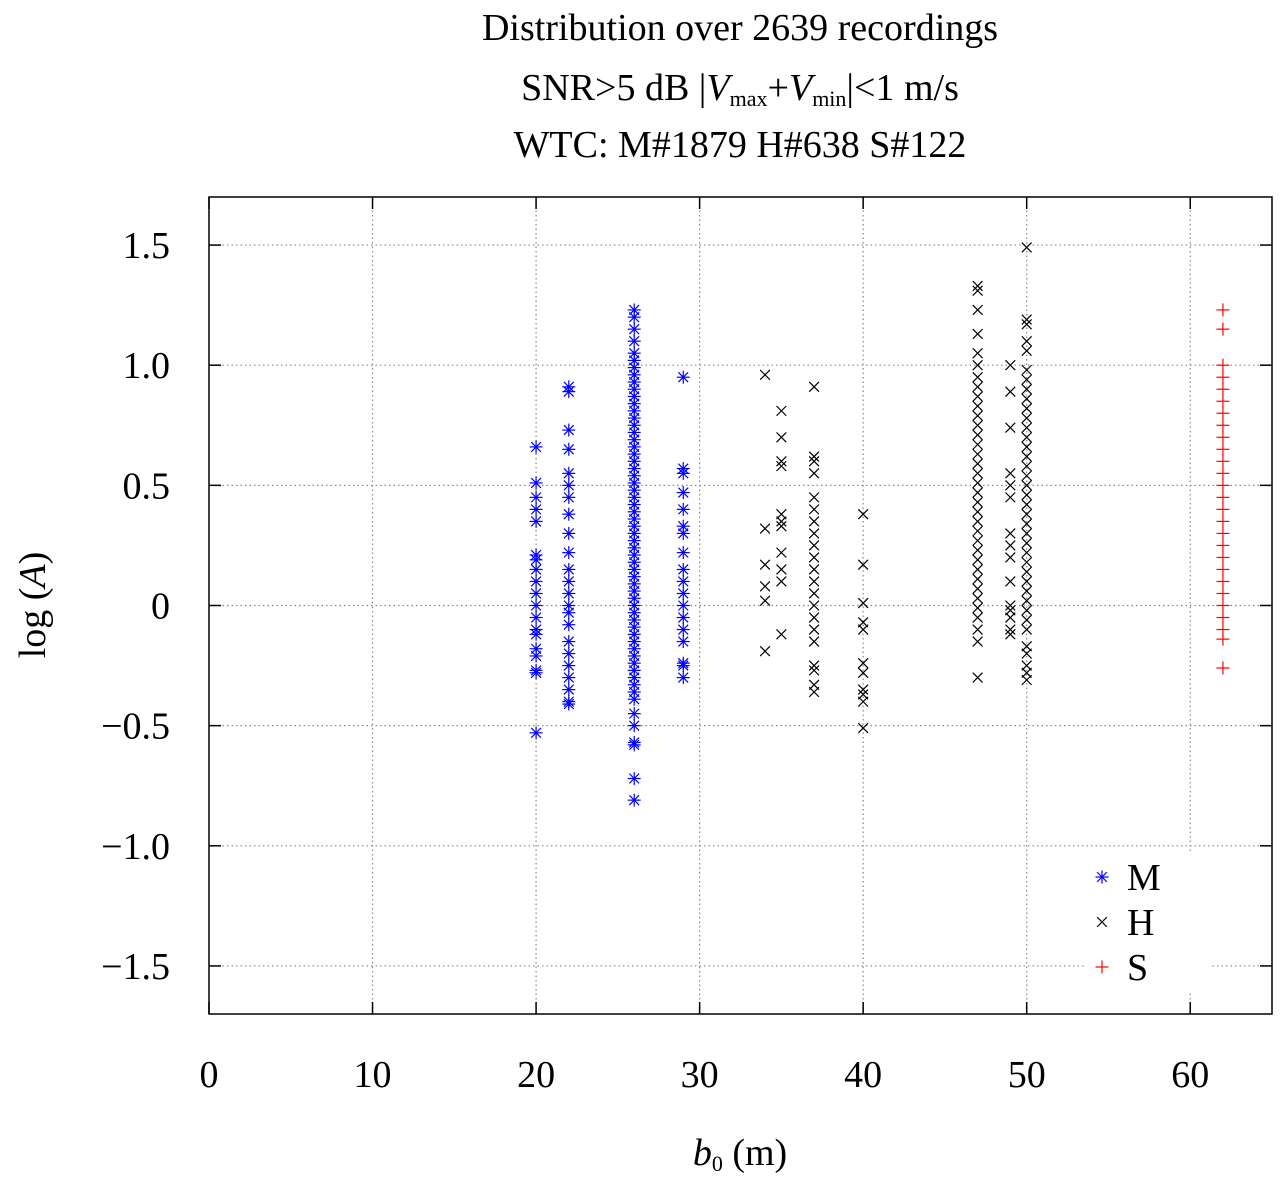  What do you see at coordinates (802, 88) in the screenshot?
I see `title-v-min: V` at bounding box center [802, 88].